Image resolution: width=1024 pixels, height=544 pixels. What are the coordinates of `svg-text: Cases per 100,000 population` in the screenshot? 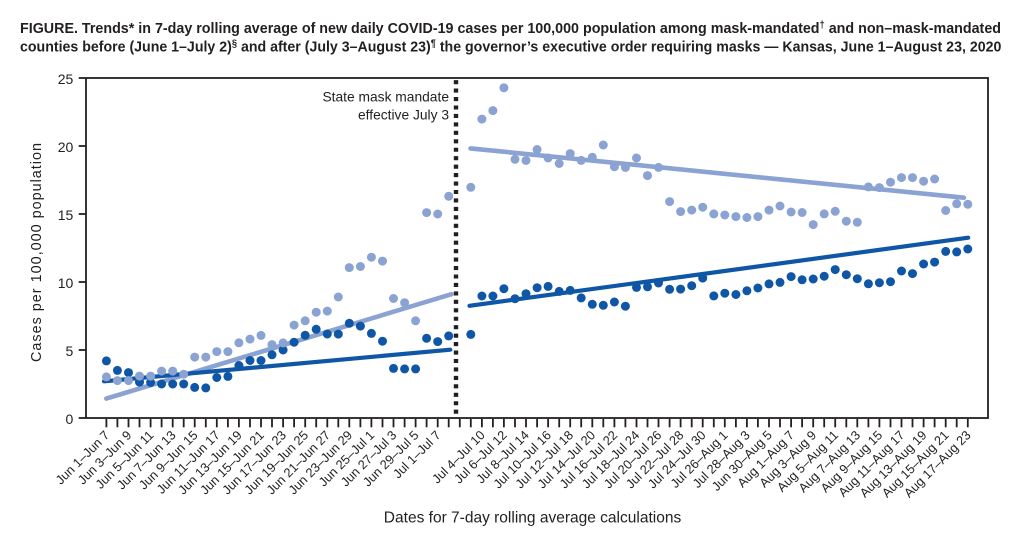 It's located at (37, 252).